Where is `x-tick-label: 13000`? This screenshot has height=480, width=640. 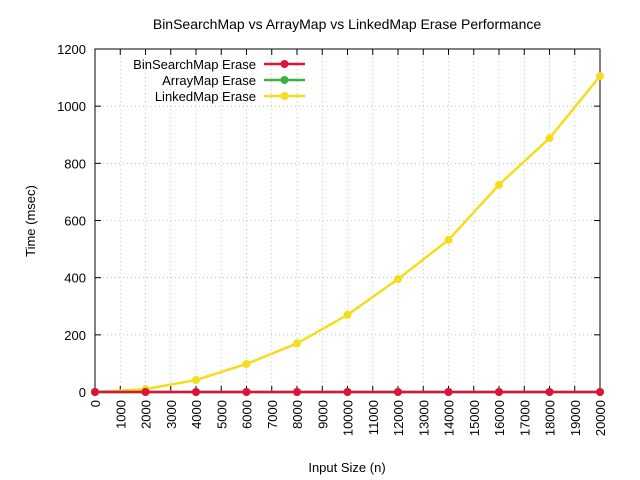 x-tick-label: 13000 is located at coordinates (423, 418).